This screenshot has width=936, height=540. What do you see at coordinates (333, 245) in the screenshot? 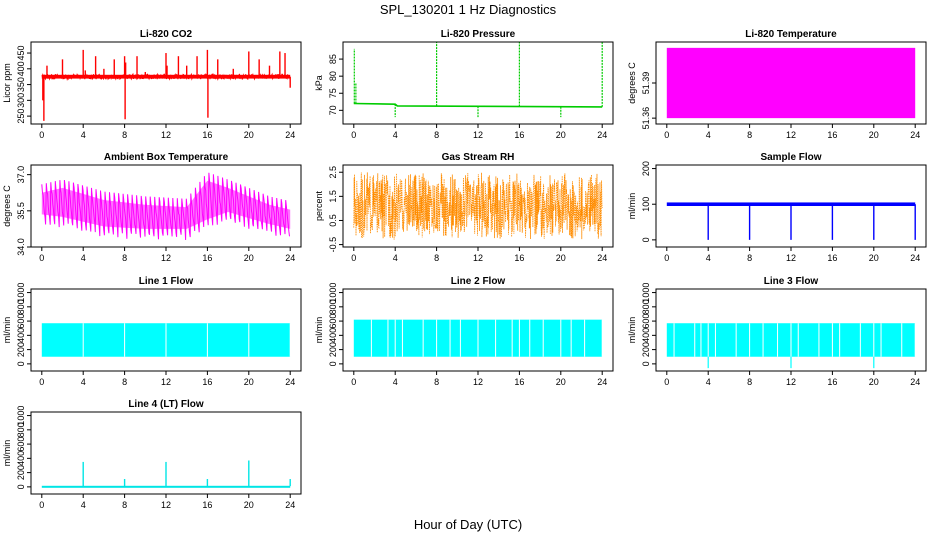
I see `y-tick-label: -0.5` at bounding box center [333, 245].